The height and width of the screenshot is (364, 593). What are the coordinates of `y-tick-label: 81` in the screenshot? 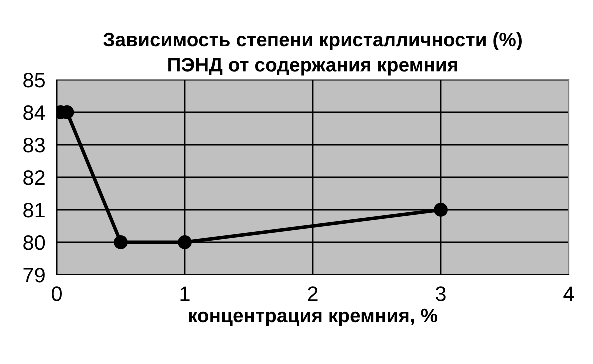 It's located at (34, 210).